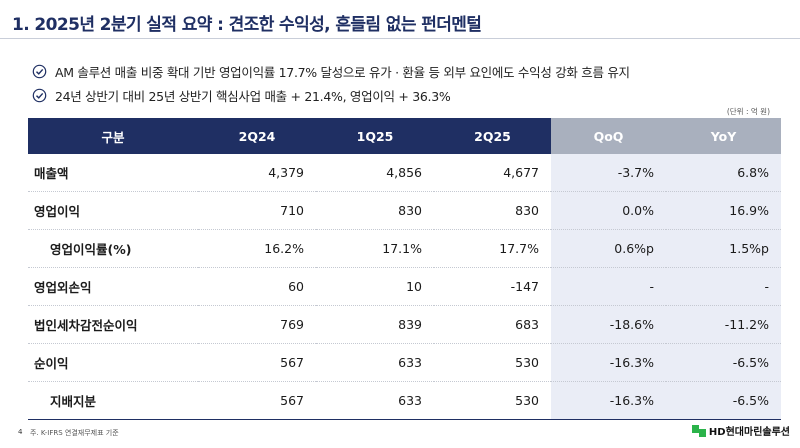 The image size is (800, 448). Describe the element at coordinates (257, 286) in the screenshot. I see `table-cell: 60` at that location.